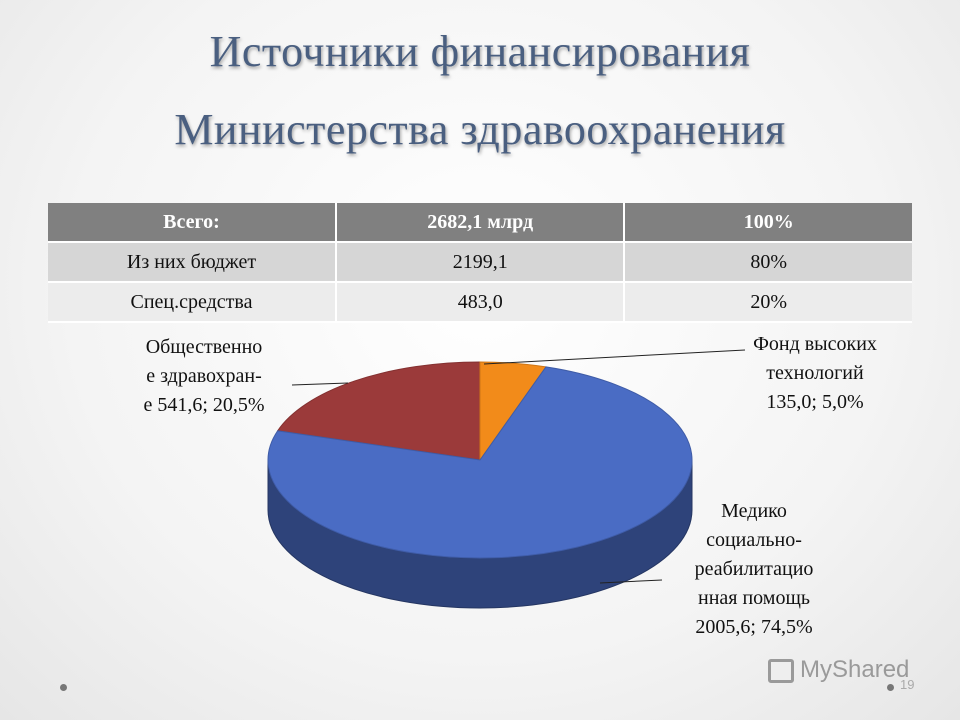 Image resolution: width=960 pixels, height=720 pixels. I want to click on slice-label-line: е здравохран-, so click(204, 376).